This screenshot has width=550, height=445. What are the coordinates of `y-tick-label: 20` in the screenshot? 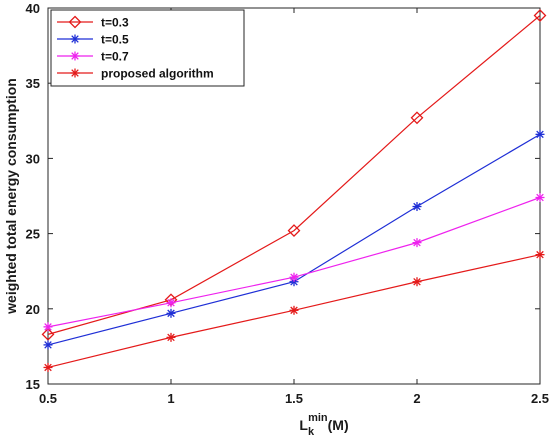 It's located at (33, 309).